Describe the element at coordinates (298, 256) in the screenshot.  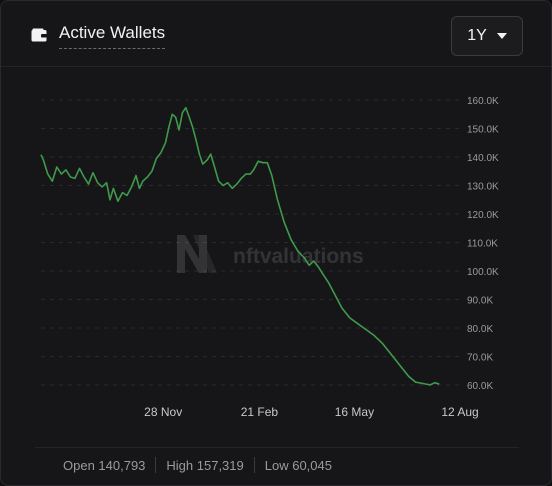
I see `watermark-text: nftvaluations` at that location.